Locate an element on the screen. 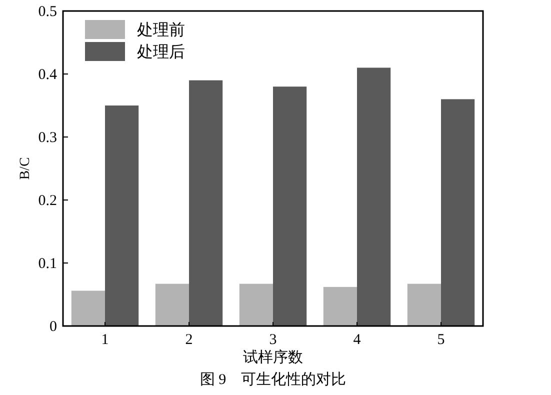 This screenshot has height=395, width=551. x-tick-label: 1 is located at coordinates (105, 340).